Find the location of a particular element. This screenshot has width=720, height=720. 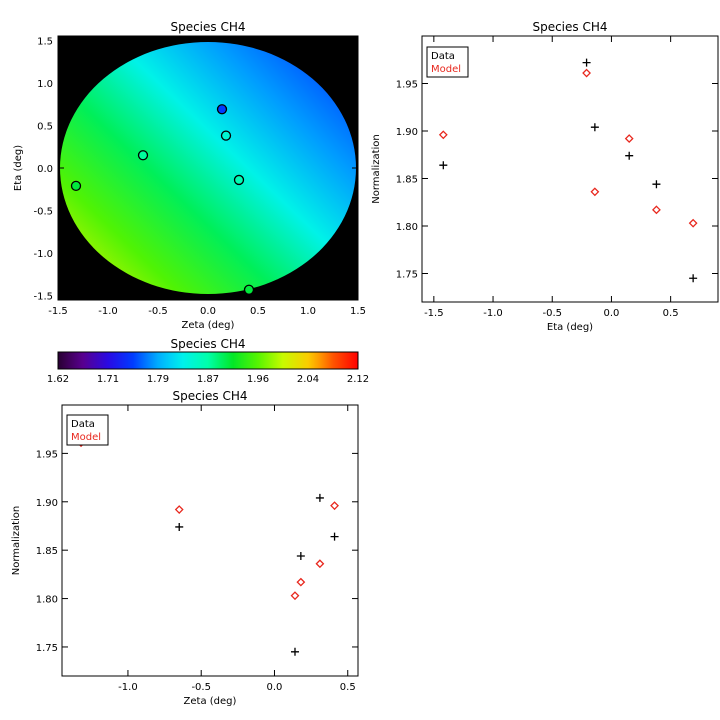

colorbar-tick-label: 2.12 is located at coordinates (358, 379).